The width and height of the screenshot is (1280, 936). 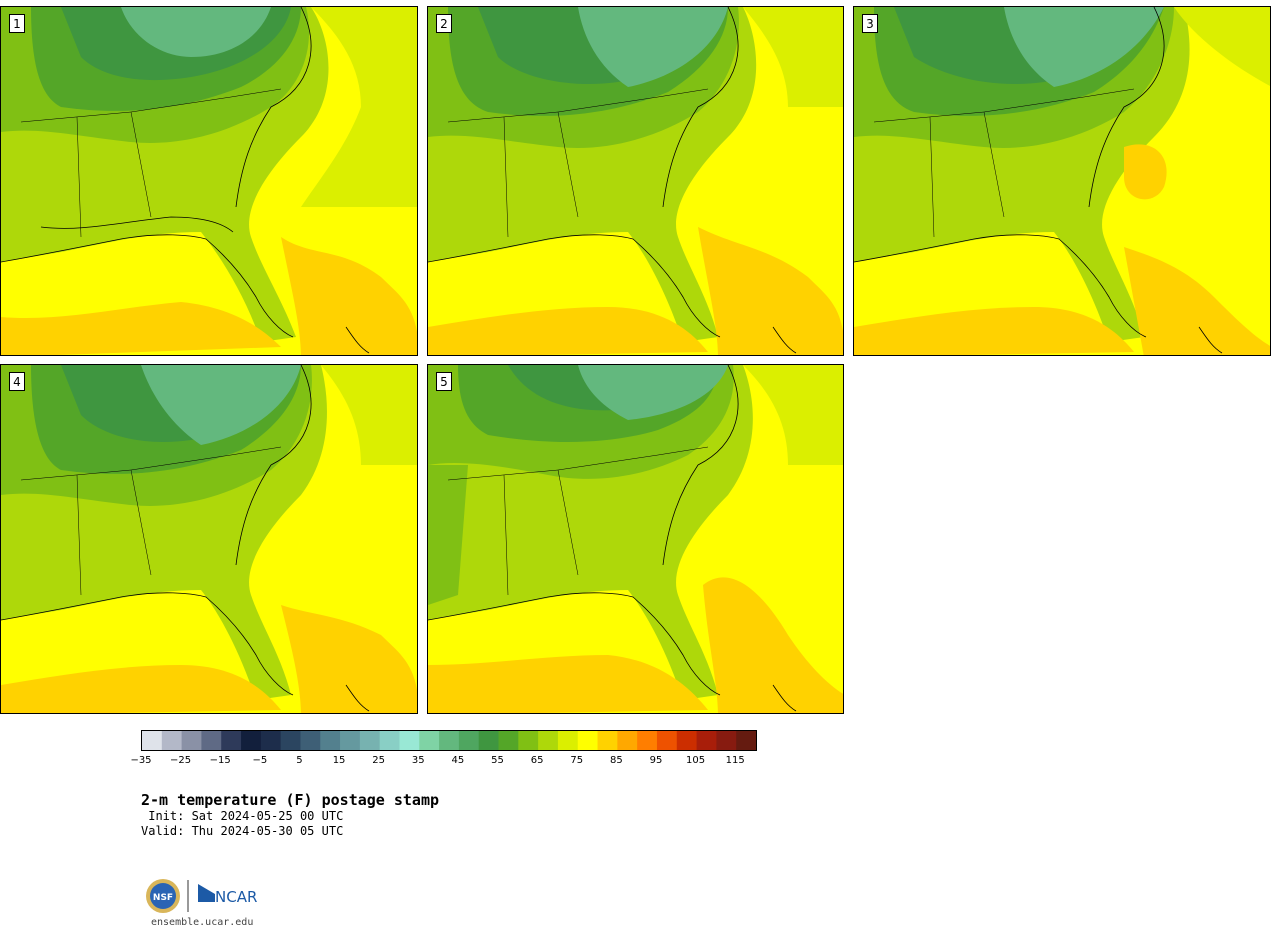 I want to click on colorbar-tick: 15, so click(x=339, y=760).